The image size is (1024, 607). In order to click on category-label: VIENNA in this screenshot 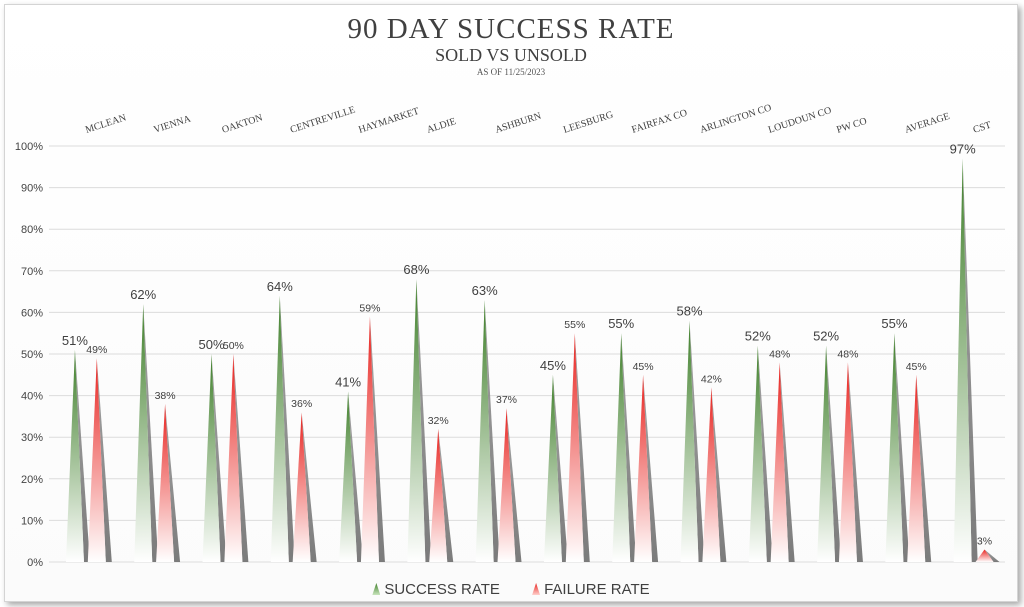, I will do `click(172, 124)`.